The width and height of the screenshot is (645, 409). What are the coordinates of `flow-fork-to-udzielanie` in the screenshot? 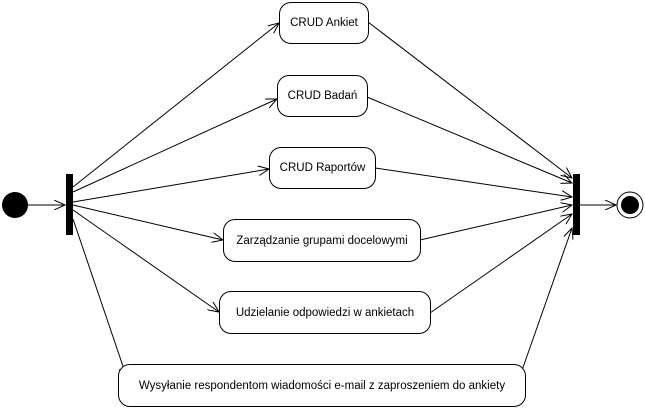 It's located at (145, 260).